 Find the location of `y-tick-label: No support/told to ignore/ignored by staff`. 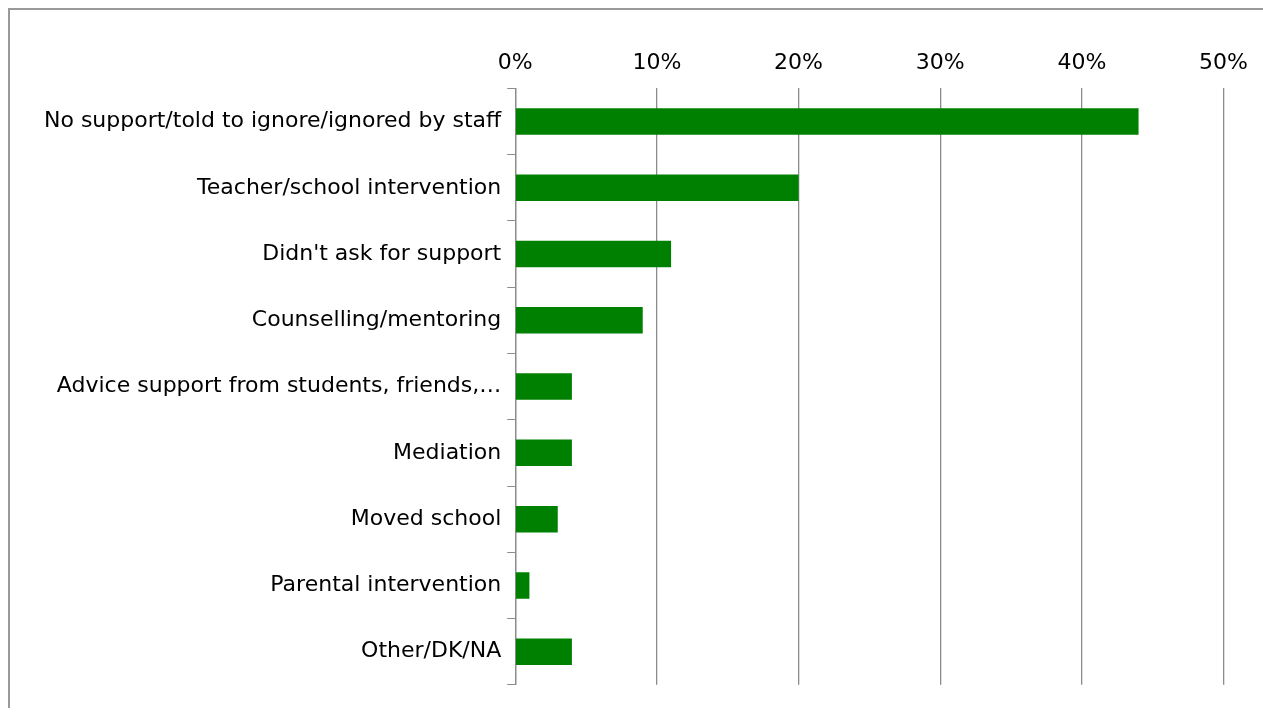

y-tick-label: No support/told to ignore/ignored by staff is located at coordinates (273, 120).